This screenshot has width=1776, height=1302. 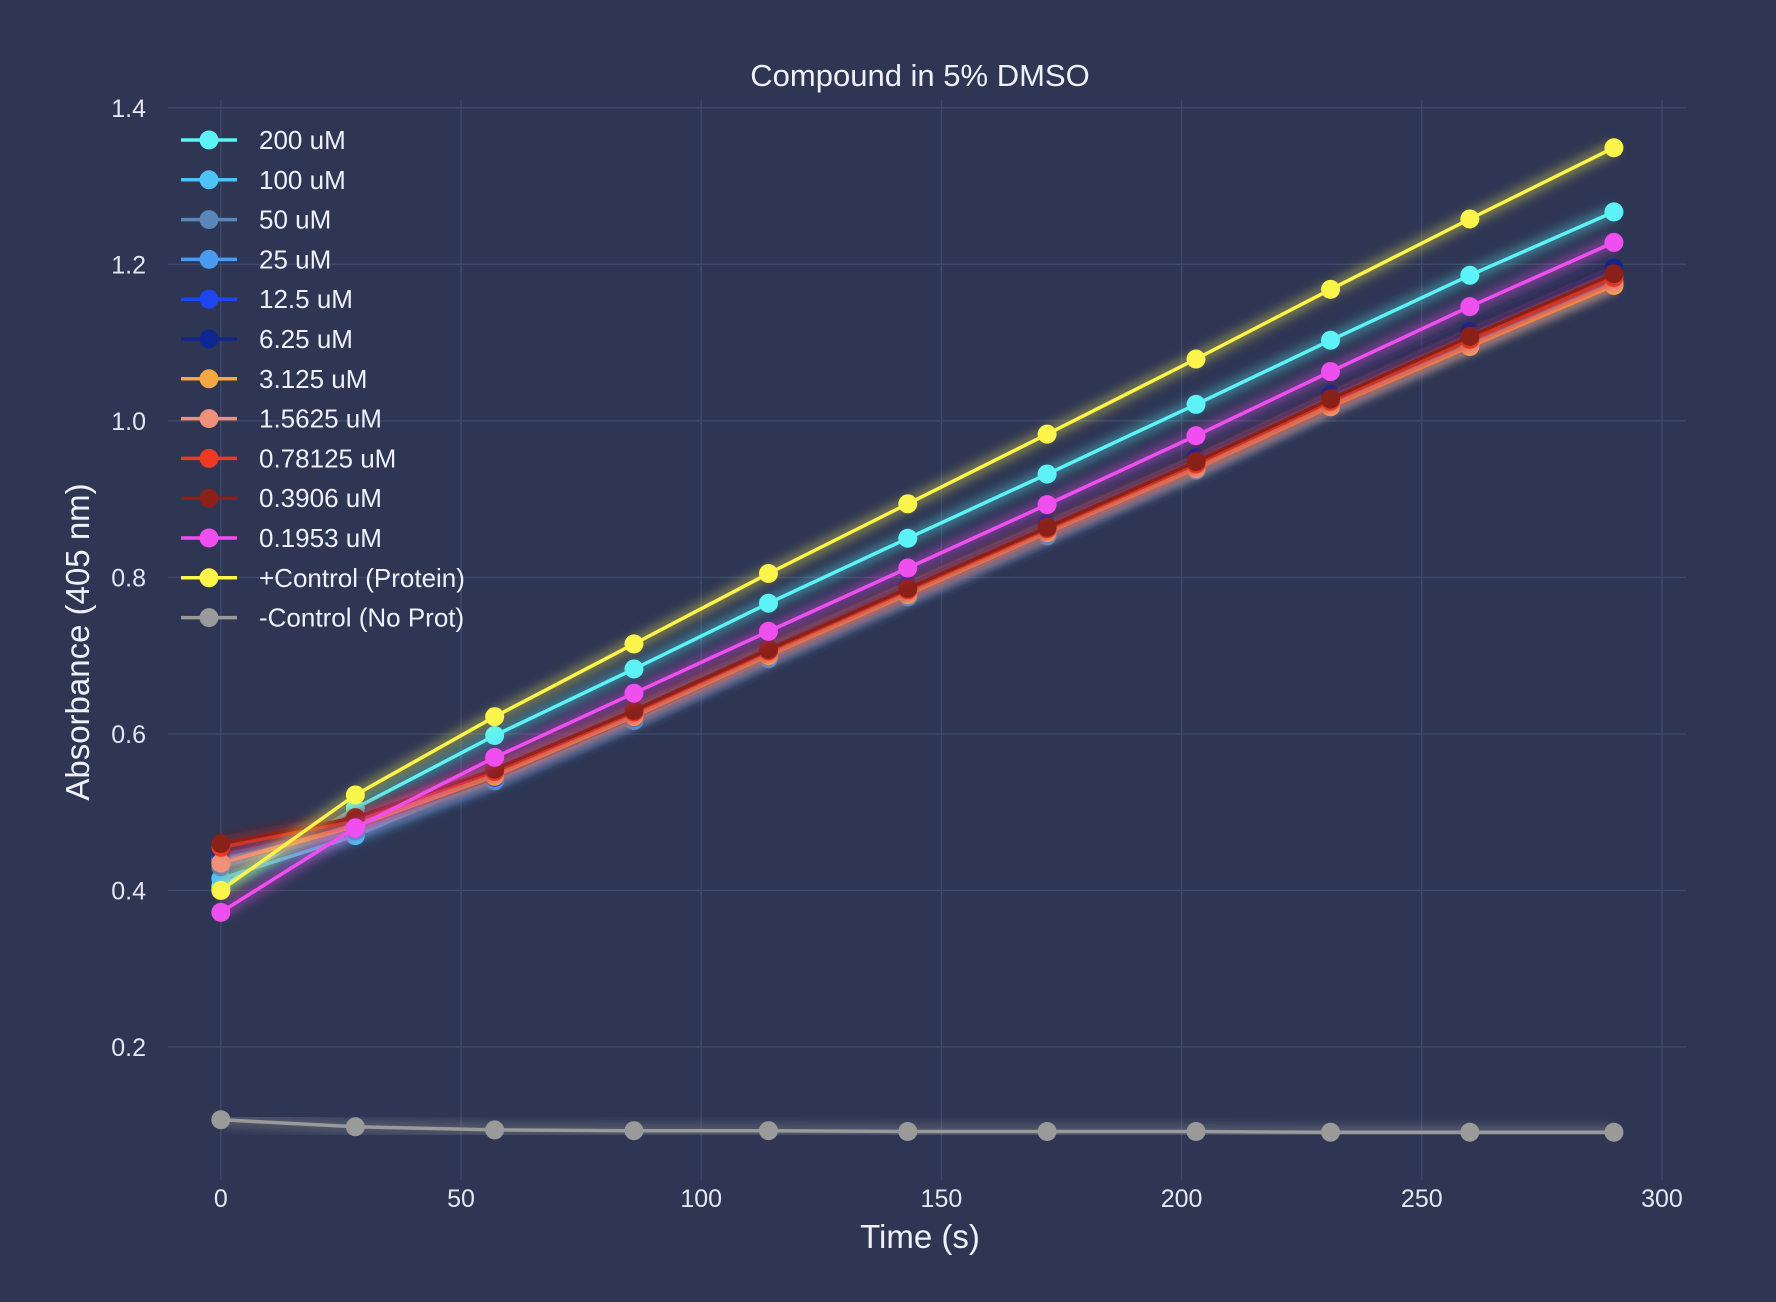 What do you see at coordinates (942, 1199) in the screenshot?
I see `x-tick-label: 150` at bounding box center [942, 1199].